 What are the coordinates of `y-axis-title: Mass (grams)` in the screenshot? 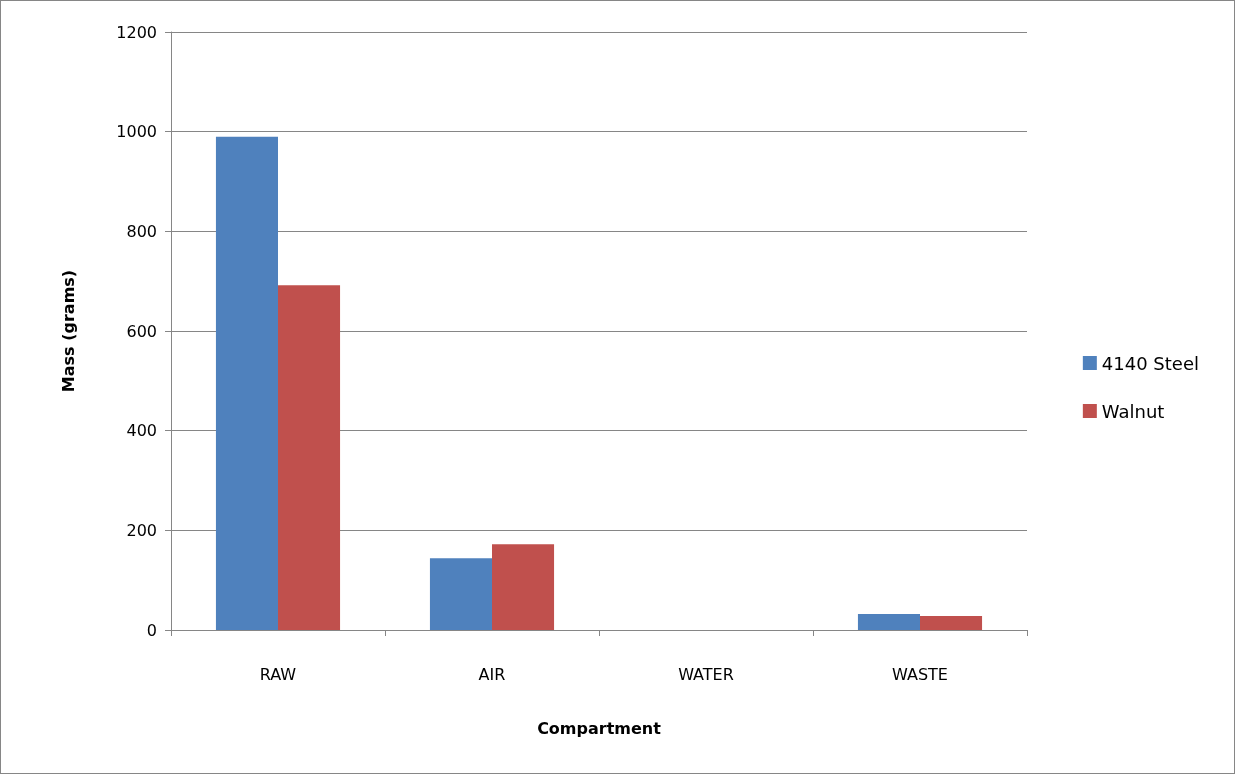 It's located at (68, 331).